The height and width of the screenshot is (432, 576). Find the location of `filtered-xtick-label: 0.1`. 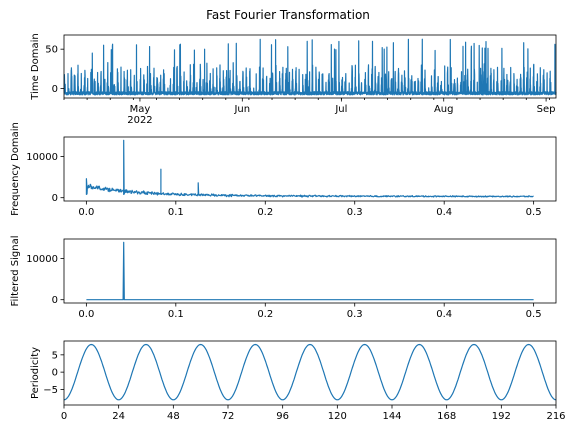

filtered-xtick-label: 0.1 is located at coordinates (176, 314).